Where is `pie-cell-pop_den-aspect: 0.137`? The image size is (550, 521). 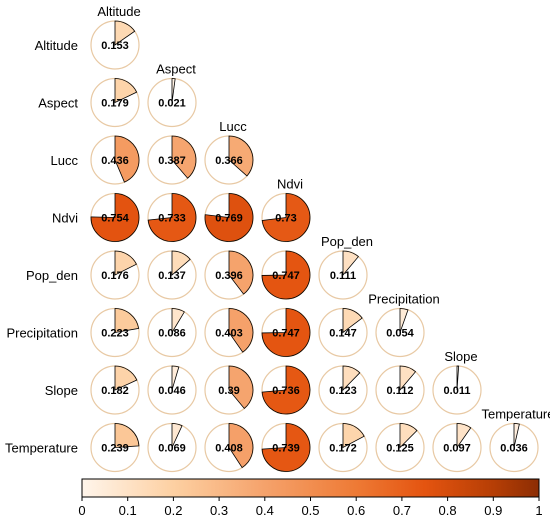 pie-cell-pop_den-aspect: 0.137 is located at coordinates (172, 275).